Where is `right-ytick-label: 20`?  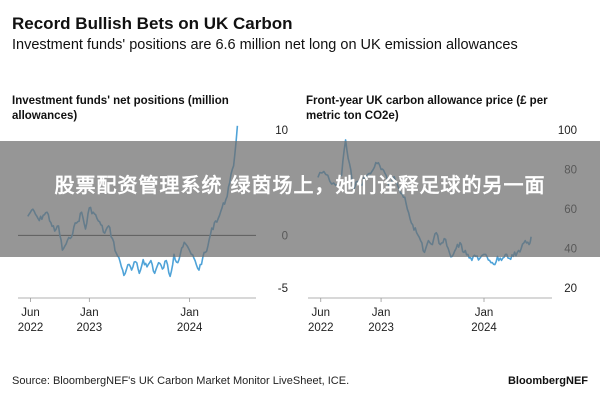
right-ytick-label: 20 is located at coordinates (570, 289).